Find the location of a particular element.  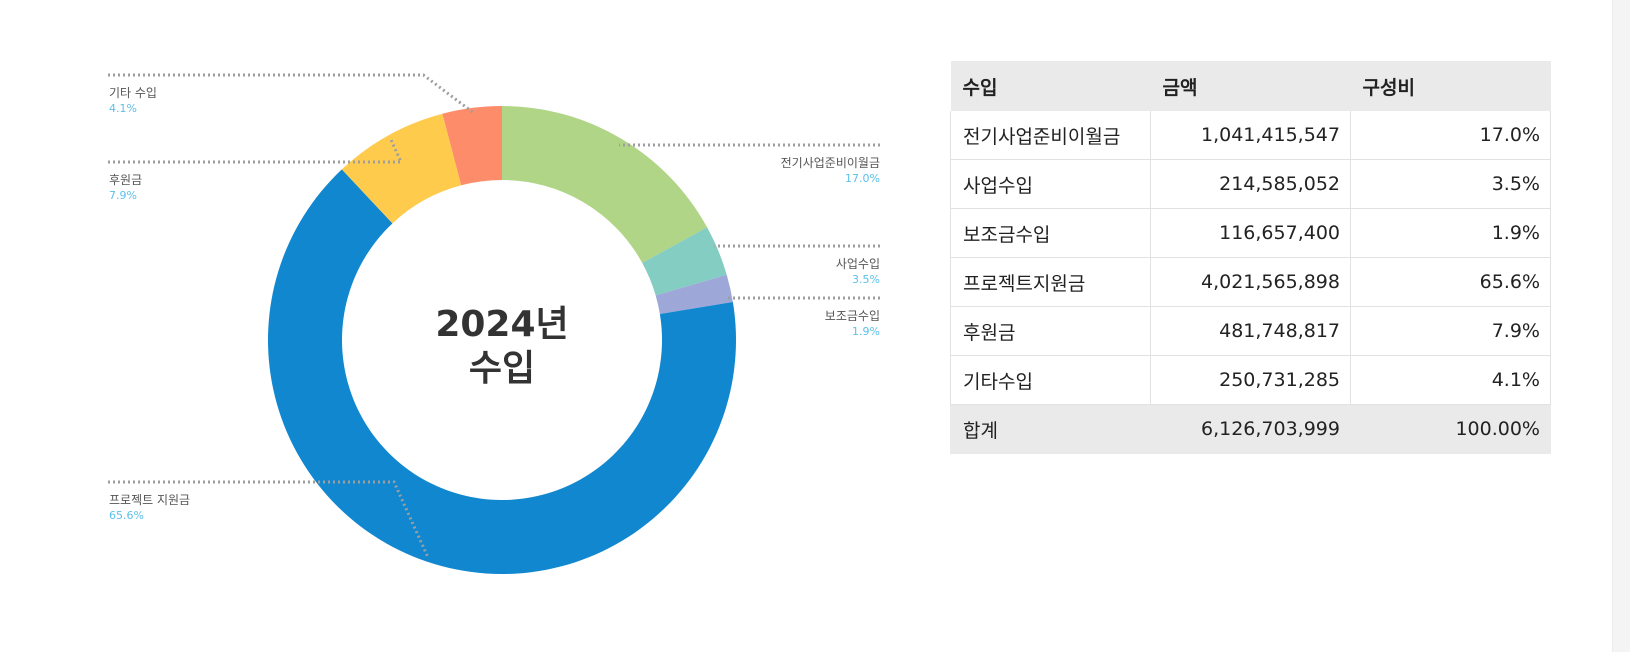

total-amount: 6,126,703,999 is located at coordinates (1250, 429).